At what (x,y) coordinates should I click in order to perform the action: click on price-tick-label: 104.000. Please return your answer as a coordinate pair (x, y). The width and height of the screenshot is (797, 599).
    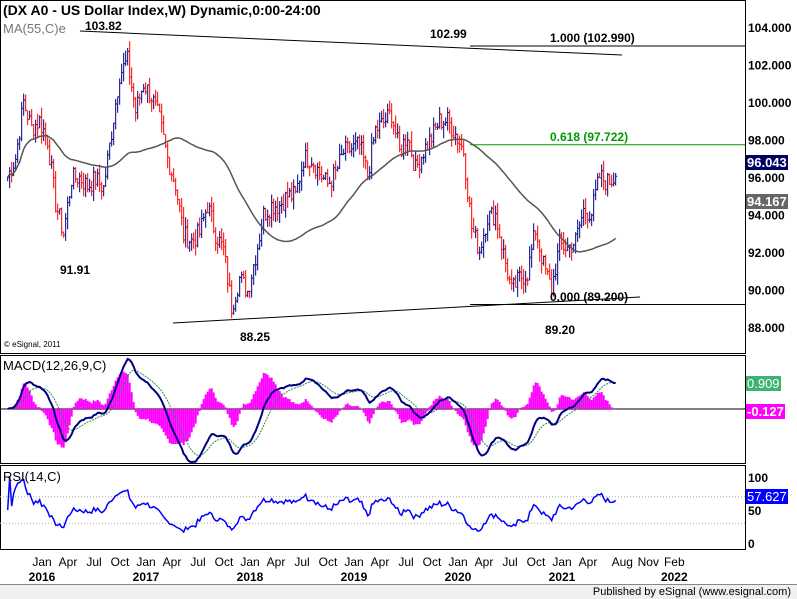
    Looking at the image, I should click on (770, 28).